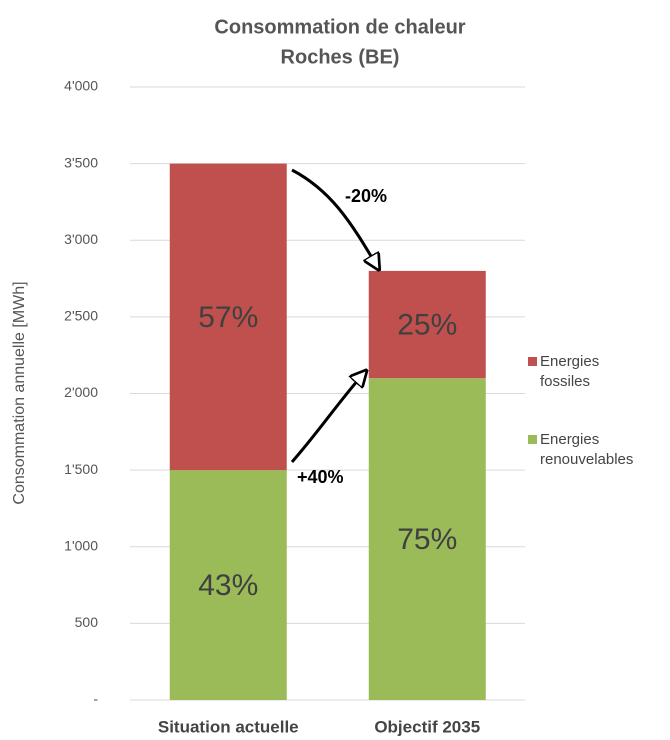 The width and height of the screenshot is (670, 740). Describe the element at coordinates (81, 392) in the screenshot. I see `y-tick-label: 2'000` at that location.